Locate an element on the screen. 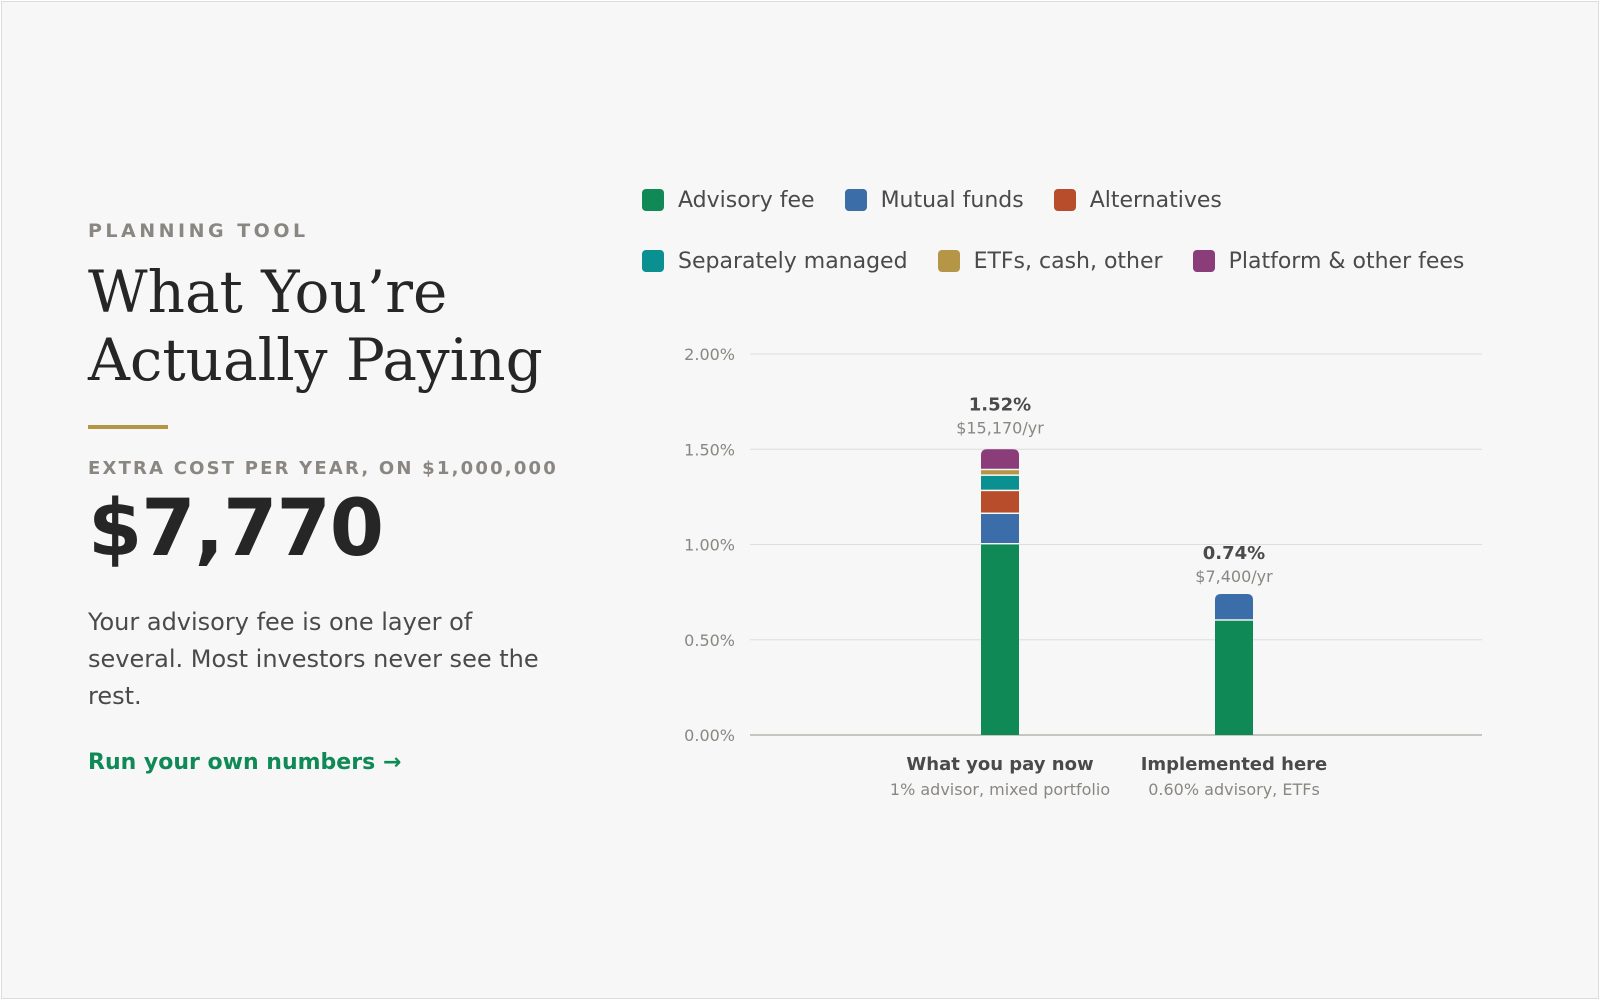 The height and width of the screenshot is (1000, 1600). extra-cost-label: EXTRA COST PER YEAR, ON $1,000,000 is located at coordinates (323, 468).